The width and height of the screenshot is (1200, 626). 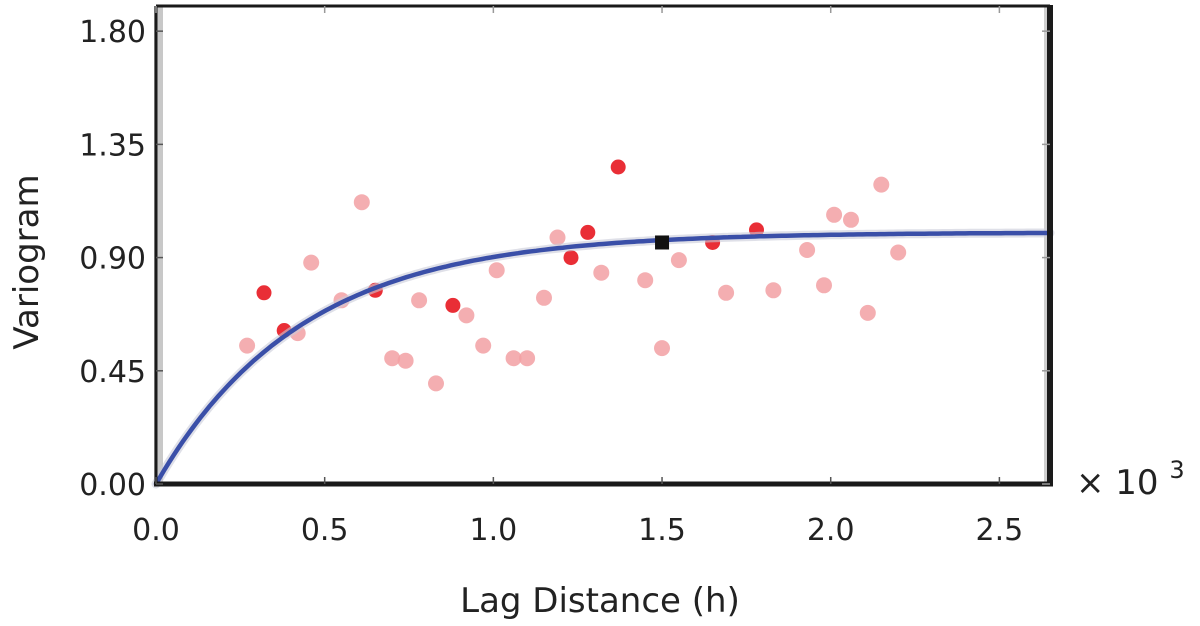 I want to click on x-tick-label-3: 1.5, so click(x=662, y=530).